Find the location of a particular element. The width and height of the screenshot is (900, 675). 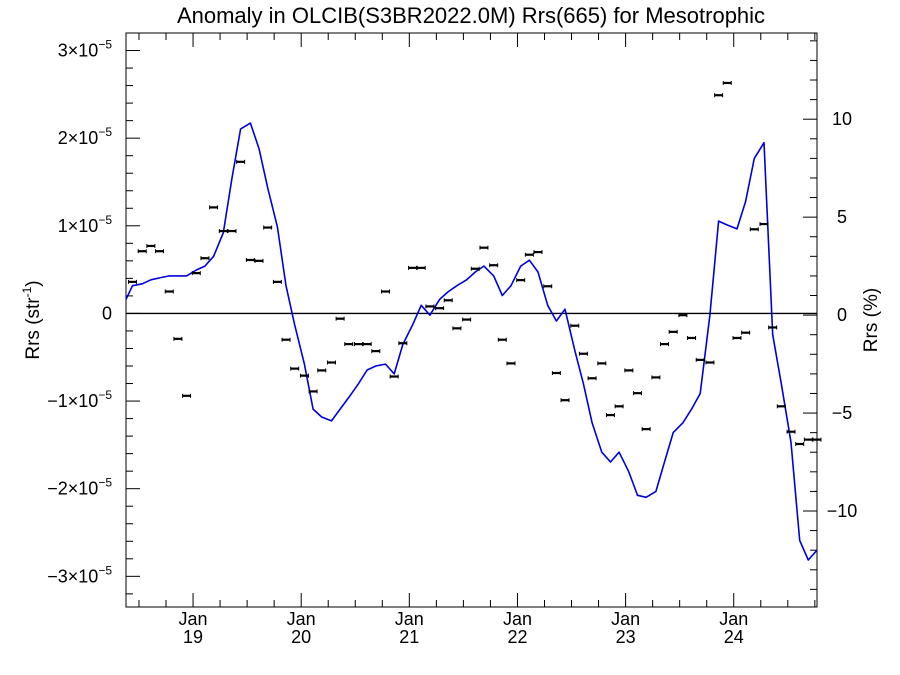

y2-tick-label-4: −10 is located at coordinates (842, 511).